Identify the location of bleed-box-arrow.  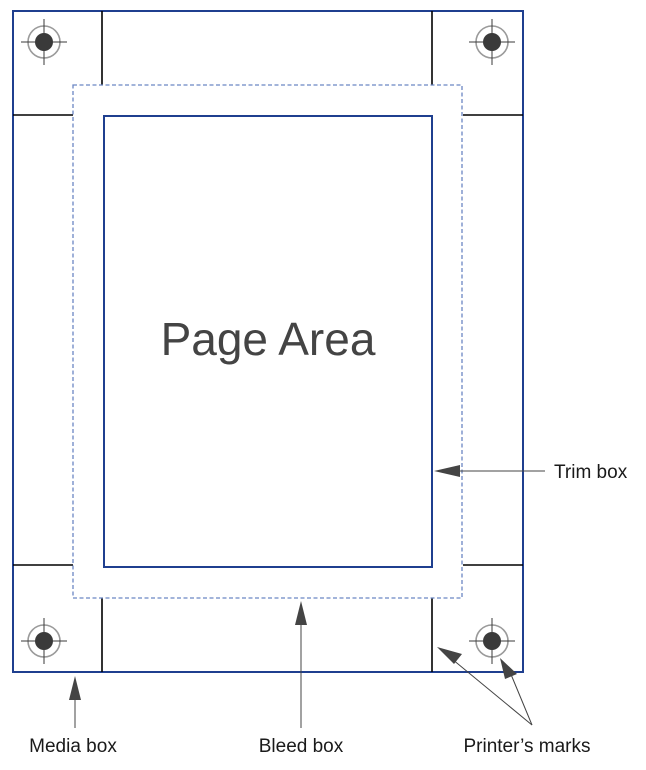
(301, 664).